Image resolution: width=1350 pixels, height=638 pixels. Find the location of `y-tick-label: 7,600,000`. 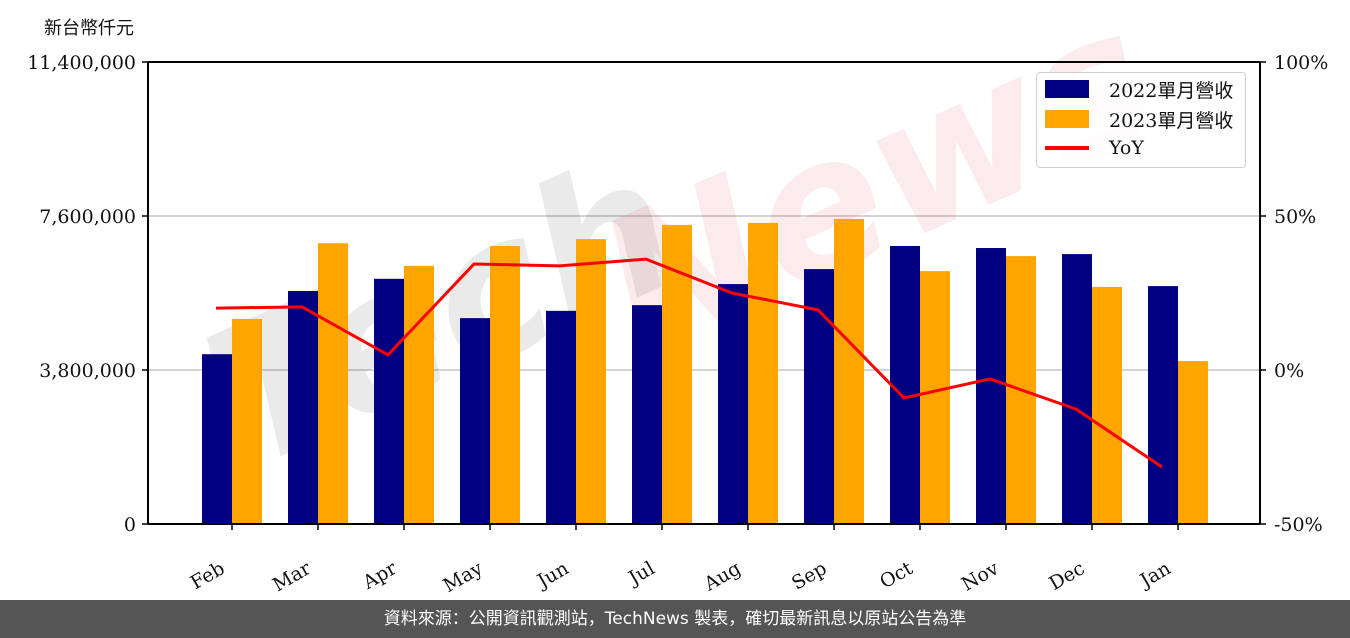

y-tick-label: 7,600,000 is located at coordinates (87, 217).